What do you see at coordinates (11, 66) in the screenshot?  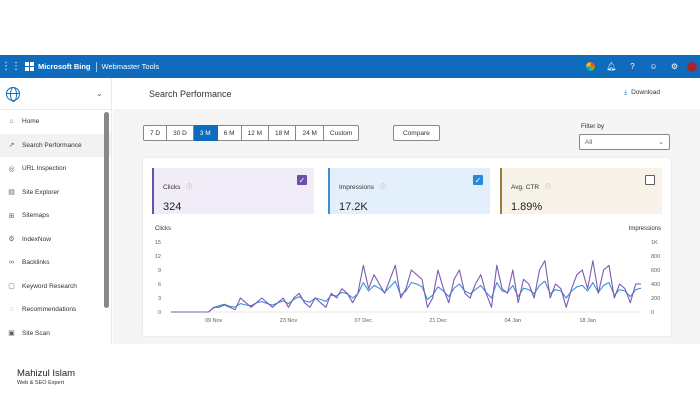 I see `waffle-icon: ⋮⋮` at bounding box center [11, 66].